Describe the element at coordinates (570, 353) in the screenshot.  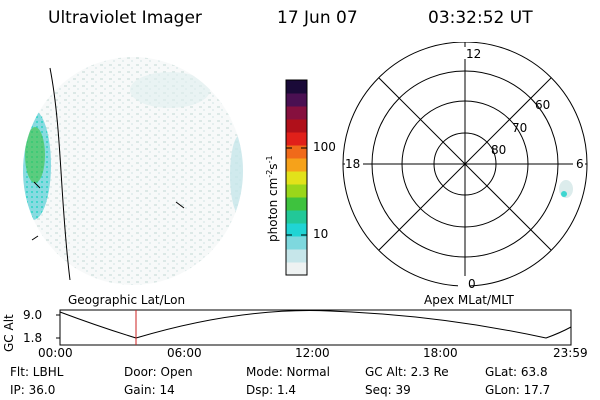
I see `altitude-xtick: 23:59` at that location.